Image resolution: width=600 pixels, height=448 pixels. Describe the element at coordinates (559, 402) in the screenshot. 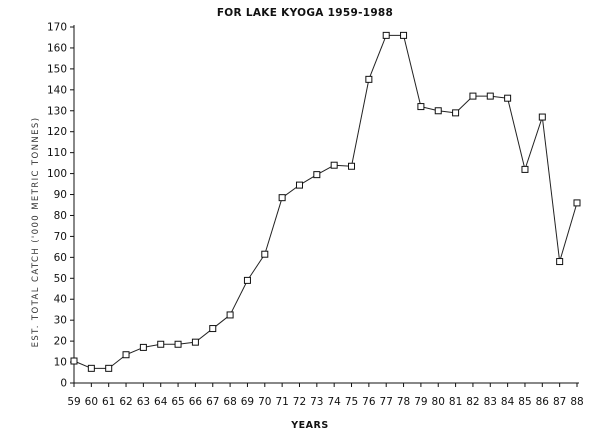

I see `x-tick-label: 87` at that location.